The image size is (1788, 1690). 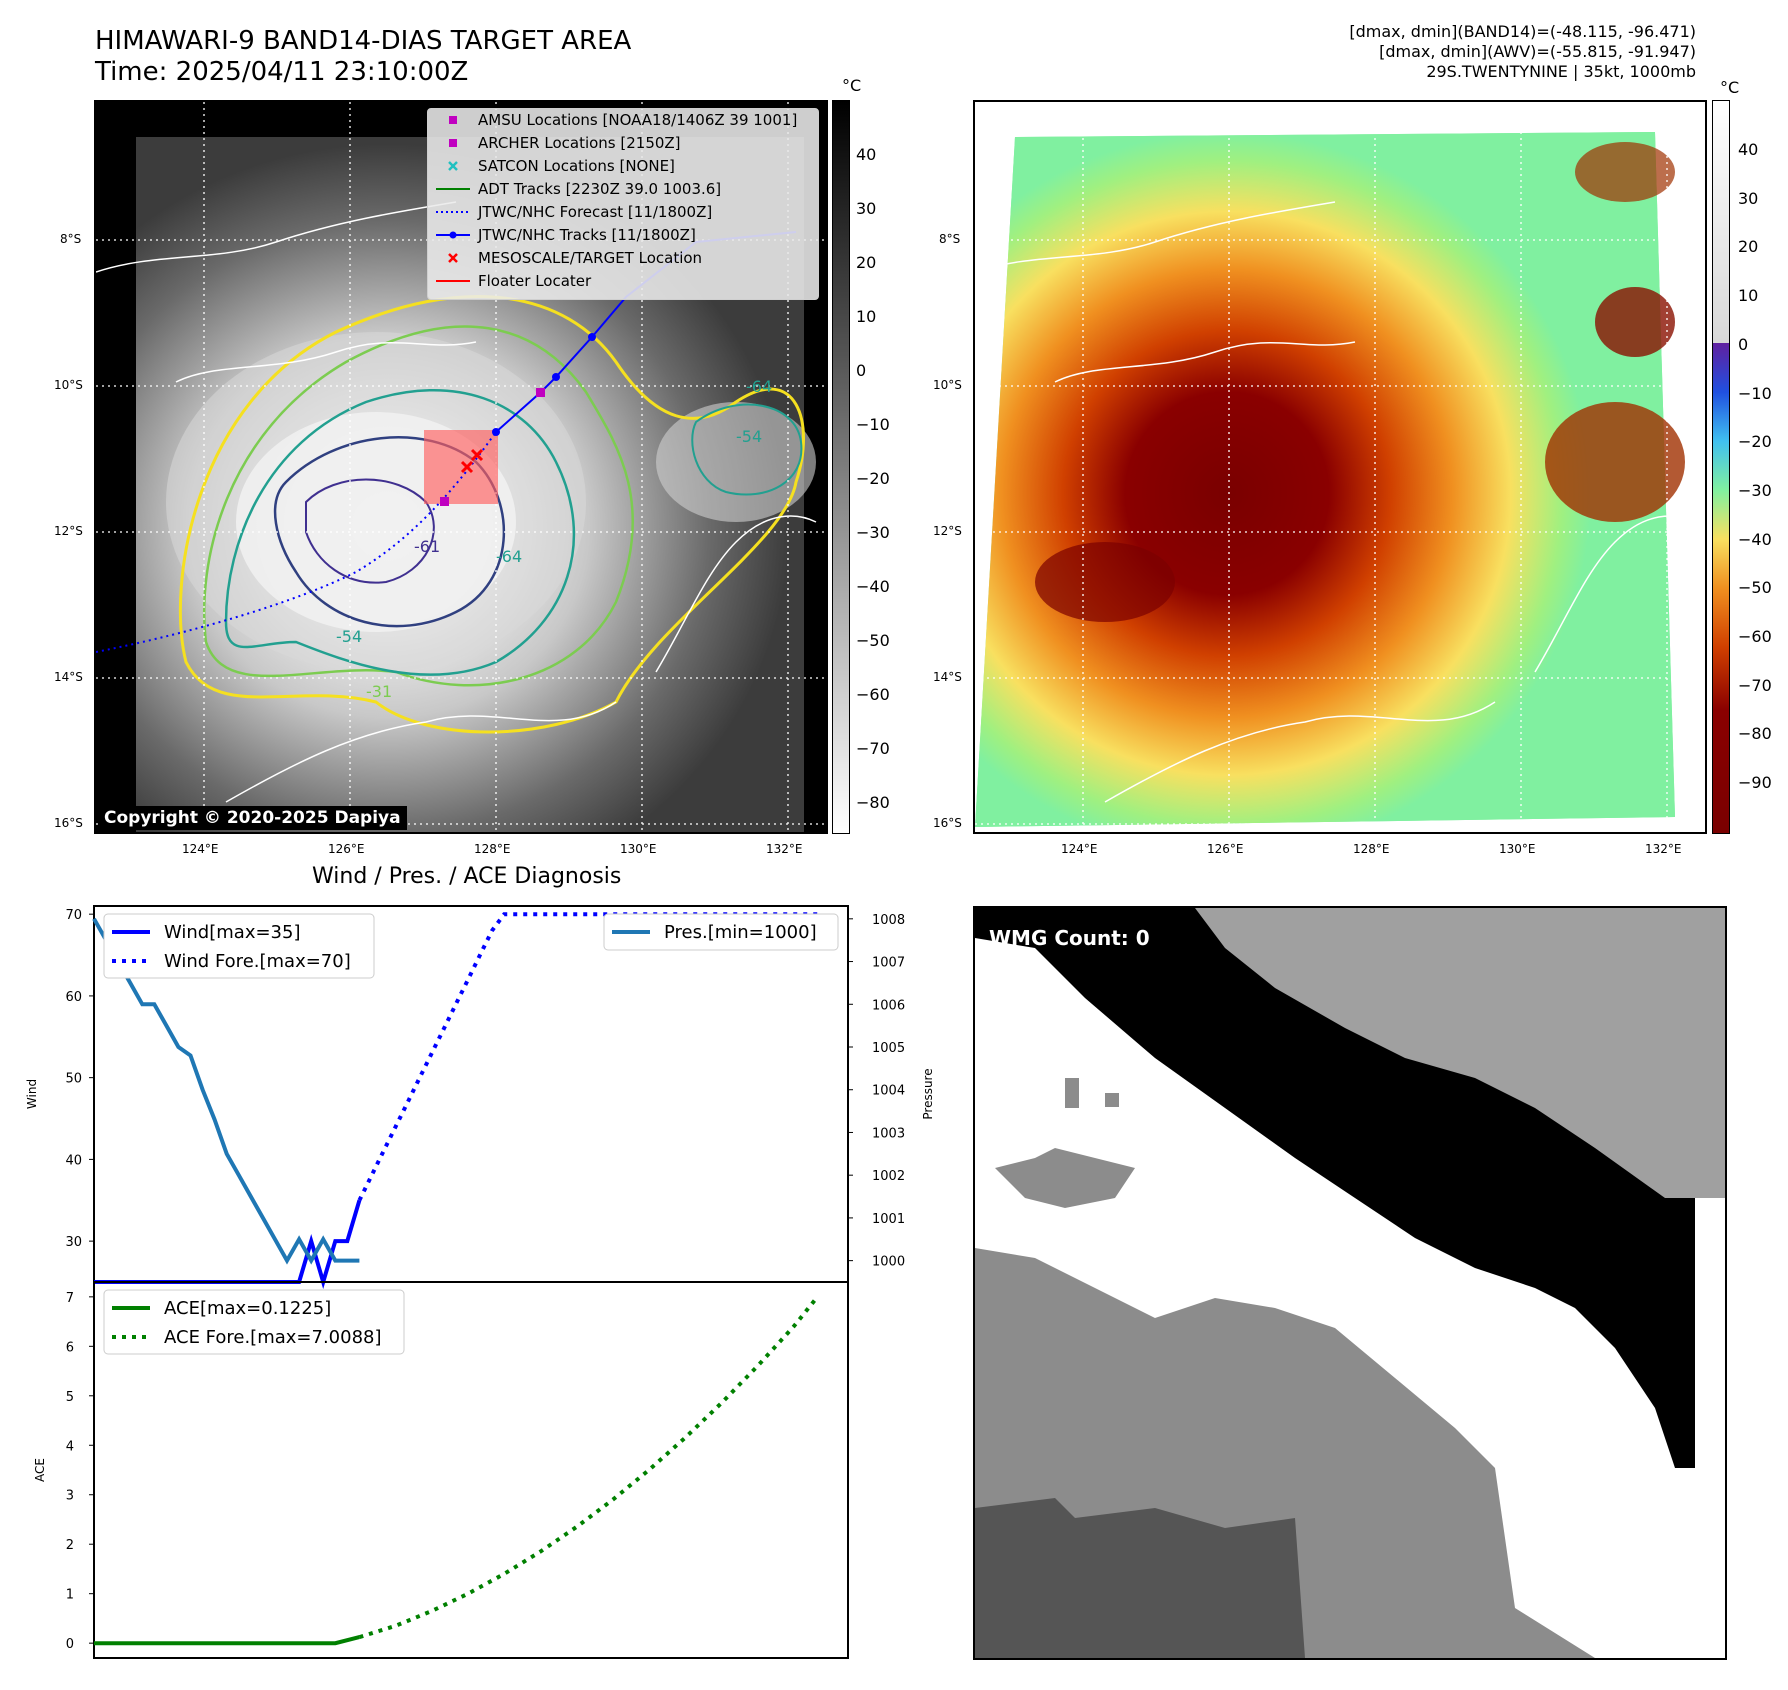 What do you see at coordinates (950, 239) in the screenshot?
I see `lat-label: 8°S` at bounding box center [950, 239].